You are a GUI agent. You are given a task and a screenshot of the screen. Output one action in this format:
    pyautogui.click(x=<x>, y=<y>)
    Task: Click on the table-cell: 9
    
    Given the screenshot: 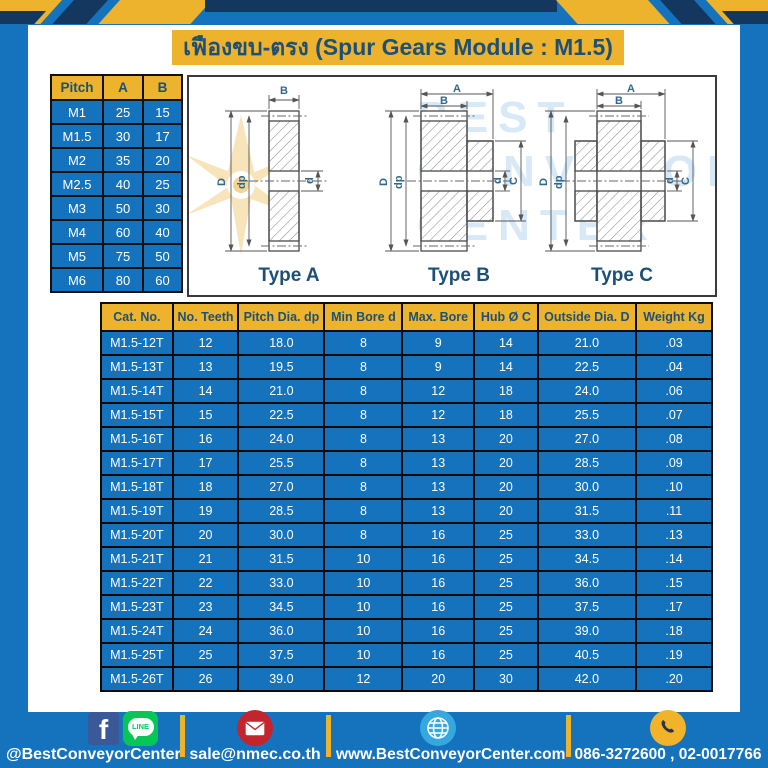 What is the action you would take?
    pyautogui.click(x=438, y=367)
    